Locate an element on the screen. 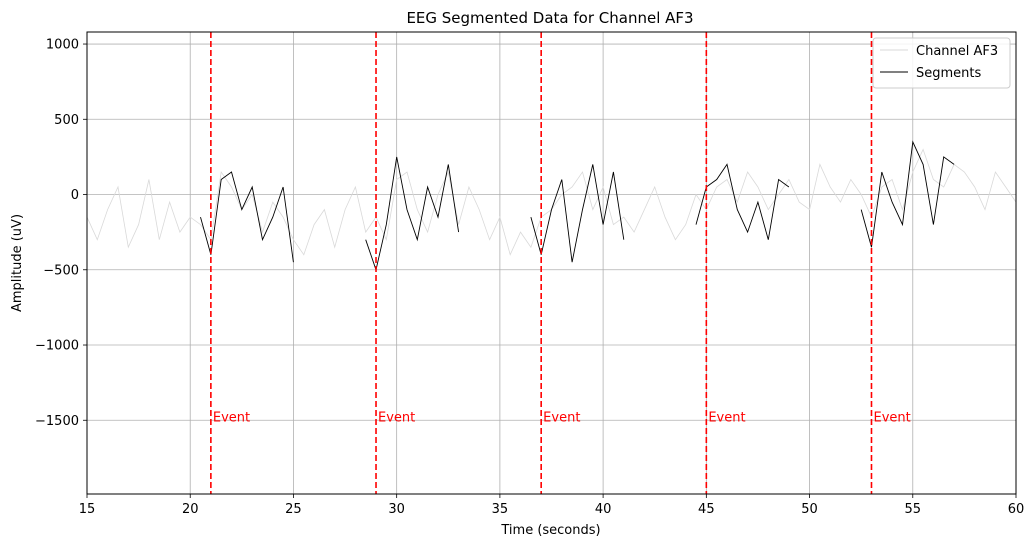 The height and width of the screenshot is (547, 1034). x-tick-label: 30 is located at coordinates (396, 509).